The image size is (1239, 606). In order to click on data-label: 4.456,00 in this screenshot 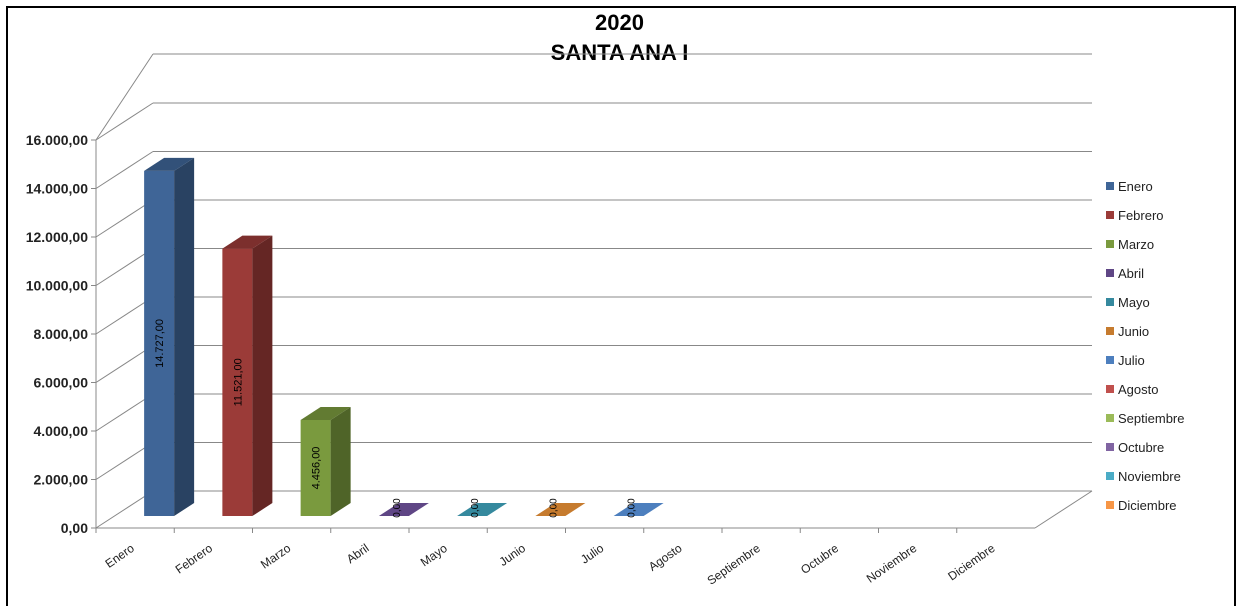, I will do `click(317, 468)`.